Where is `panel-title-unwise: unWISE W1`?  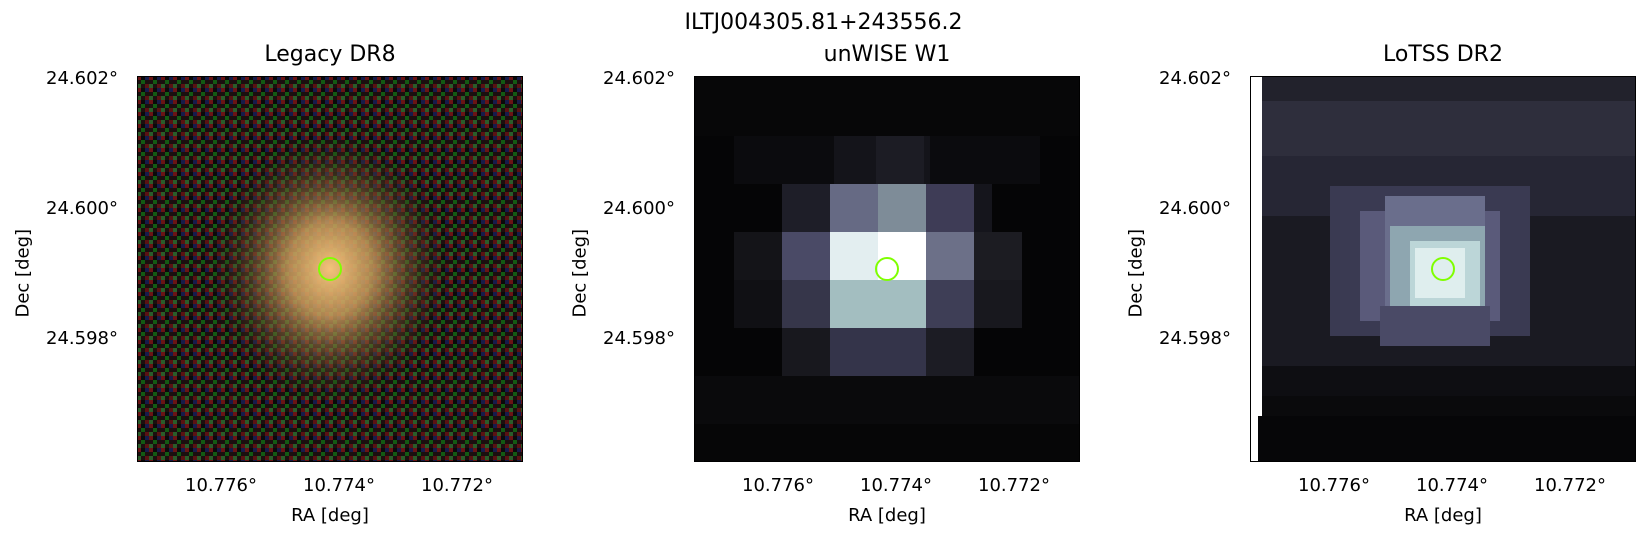
panel-title-unwise: unWISE W1 is located at coordinates (887, 54).